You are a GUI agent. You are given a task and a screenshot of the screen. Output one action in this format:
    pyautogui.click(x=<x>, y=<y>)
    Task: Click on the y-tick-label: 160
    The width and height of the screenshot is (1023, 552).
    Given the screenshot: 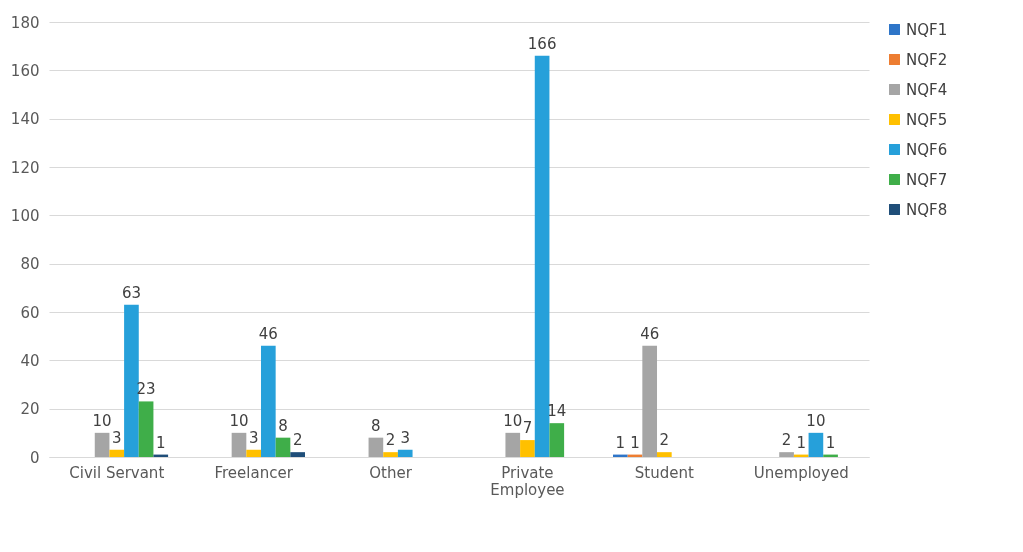 What is the action you would take?
    pyautogui.click(x=25, y=70)
    